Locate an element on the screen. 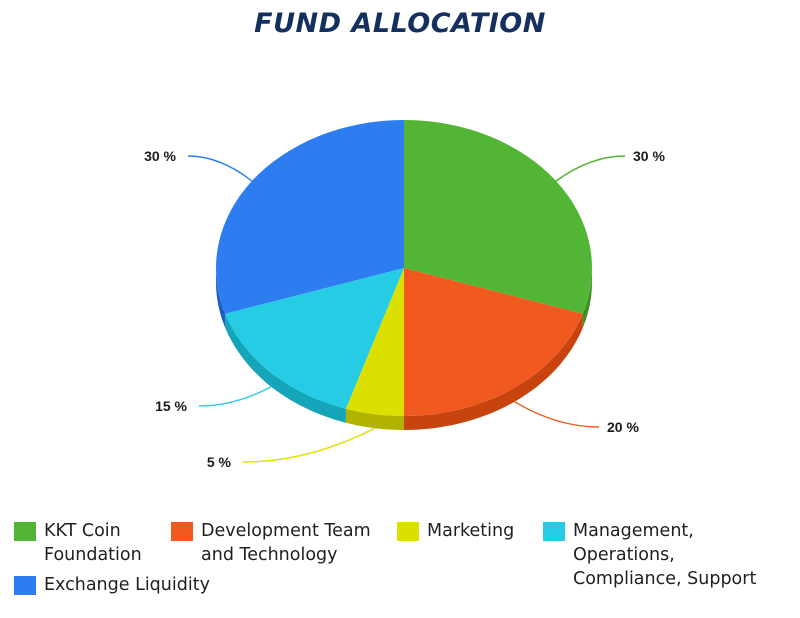  legend-item: Marketing is located at coordinates (455, 531).